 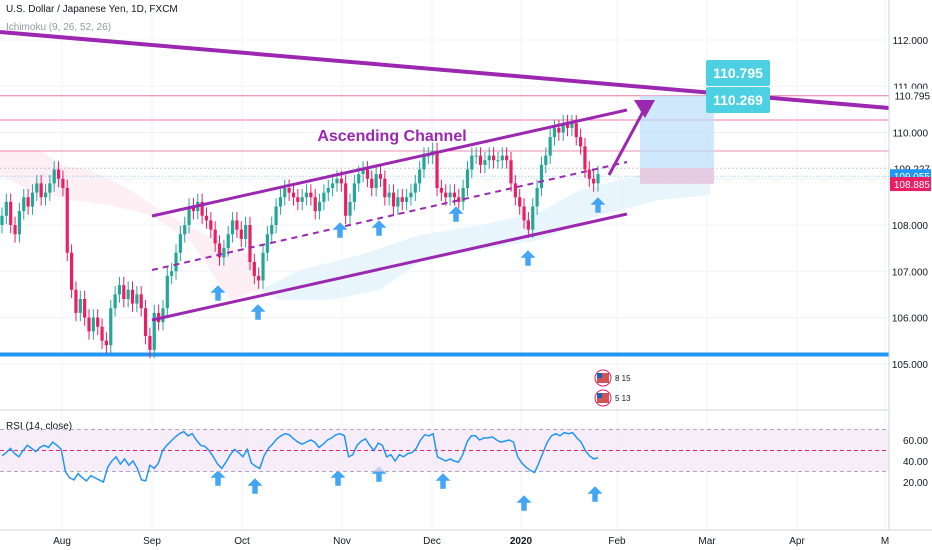 I want to click on price-tick-label: 110.000, so click(x=911, y=134).